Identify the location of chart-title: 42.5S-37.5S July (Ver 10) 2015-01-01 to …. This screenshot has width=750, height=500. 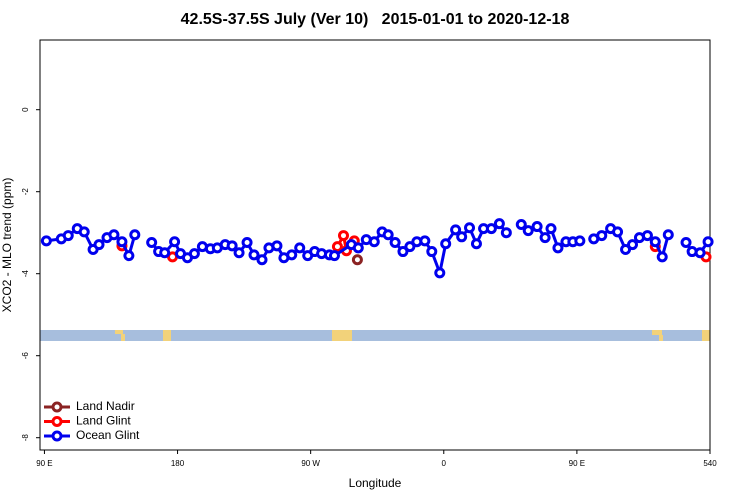
(375, 19).